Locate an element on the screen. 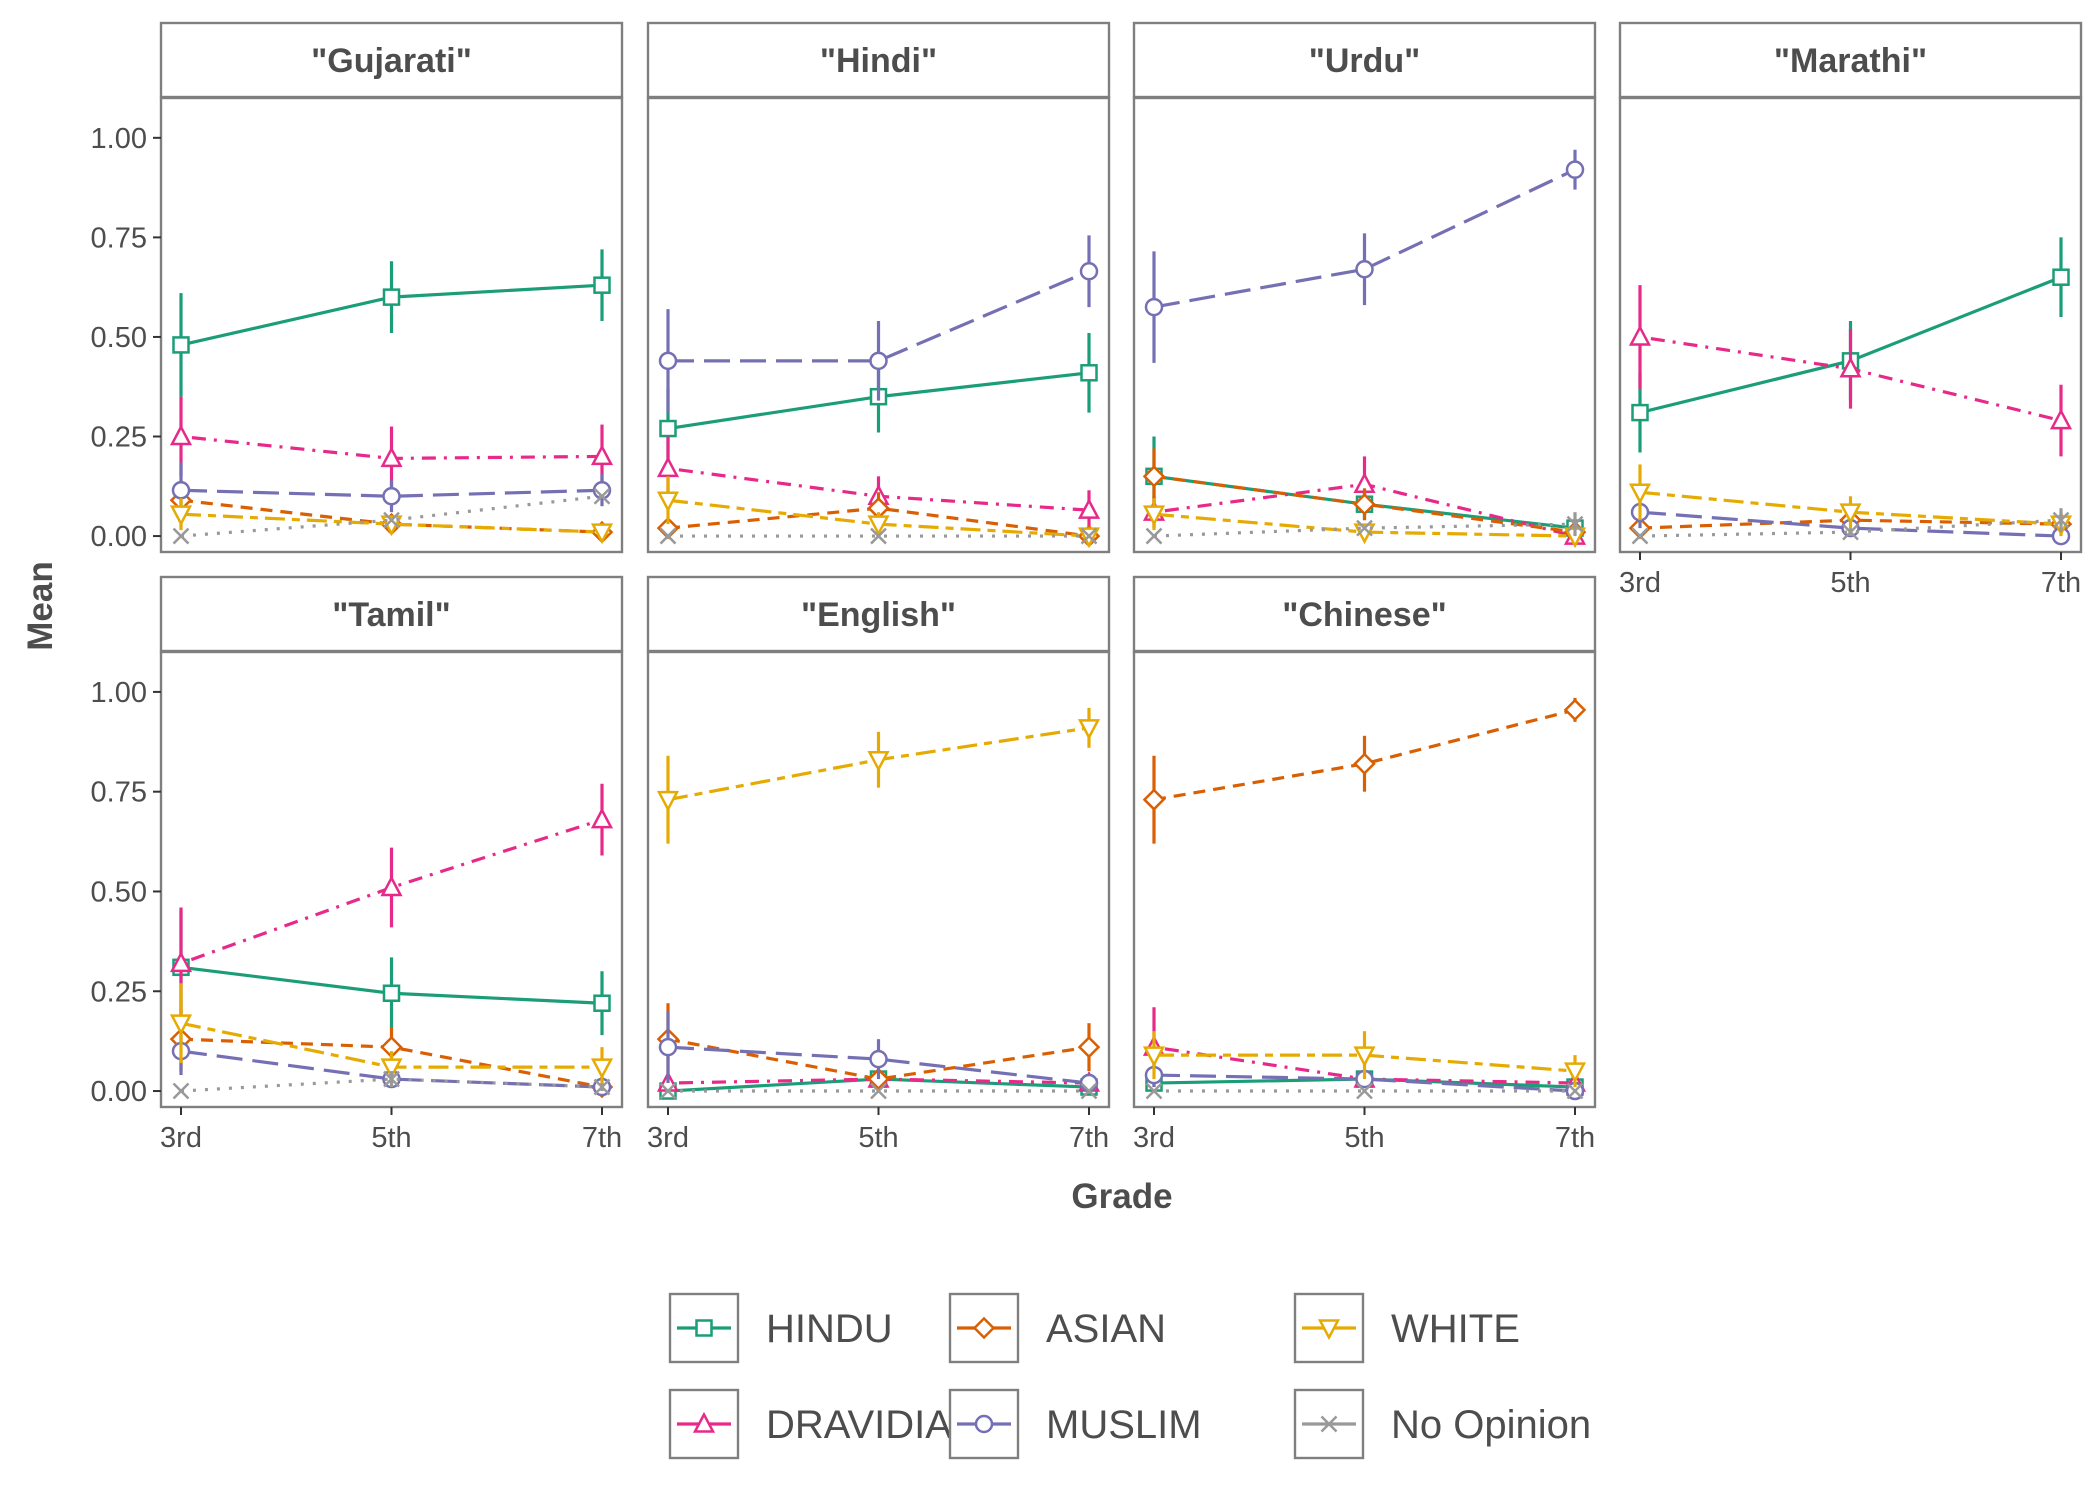 The height and width of the screenshot is (1500, 2100). legend-label: DRAVIDIAN is located at coordinates (873, 1425).